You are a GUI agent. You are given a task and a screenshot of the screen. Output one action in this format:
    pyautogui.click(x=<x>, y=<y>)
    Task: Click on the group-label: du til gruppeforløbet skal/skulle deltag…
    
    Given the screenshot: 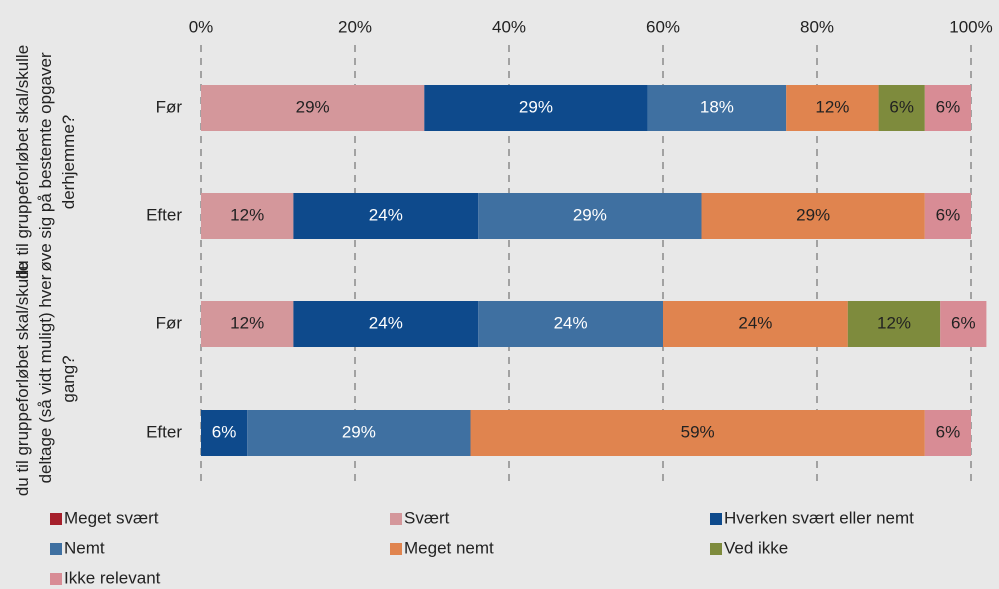 What is the action you would take?
    pyautogui.click(x=45, y=378)
    